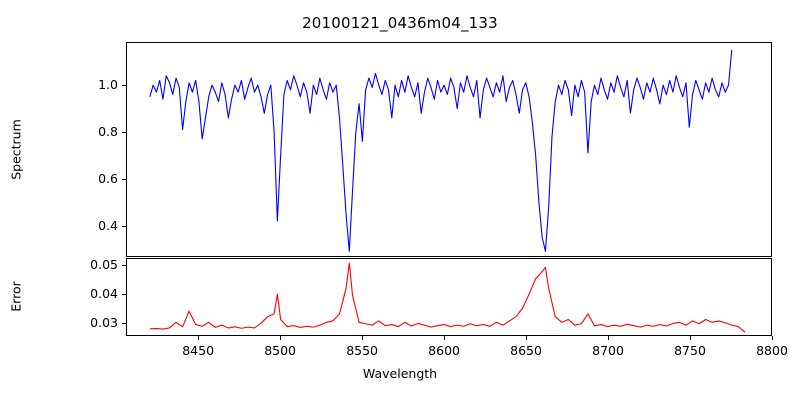 This screenshot has width=800, height=400. What do you see at coordinates (526, 350) in the screenshot?
I see `x-tick-label: 8650` at bounding box center [526, 350].